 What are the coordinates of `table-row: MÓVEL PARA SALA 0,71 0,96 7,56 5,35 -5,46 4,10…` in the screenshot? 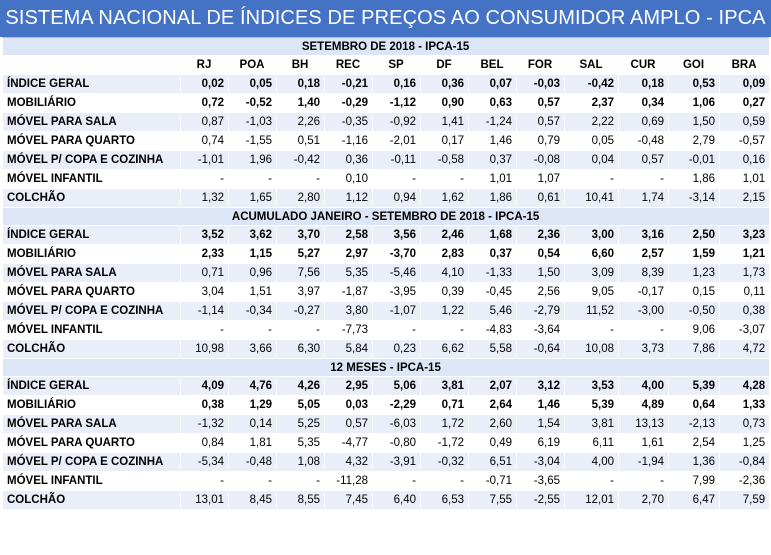 It's located at (386, 273).